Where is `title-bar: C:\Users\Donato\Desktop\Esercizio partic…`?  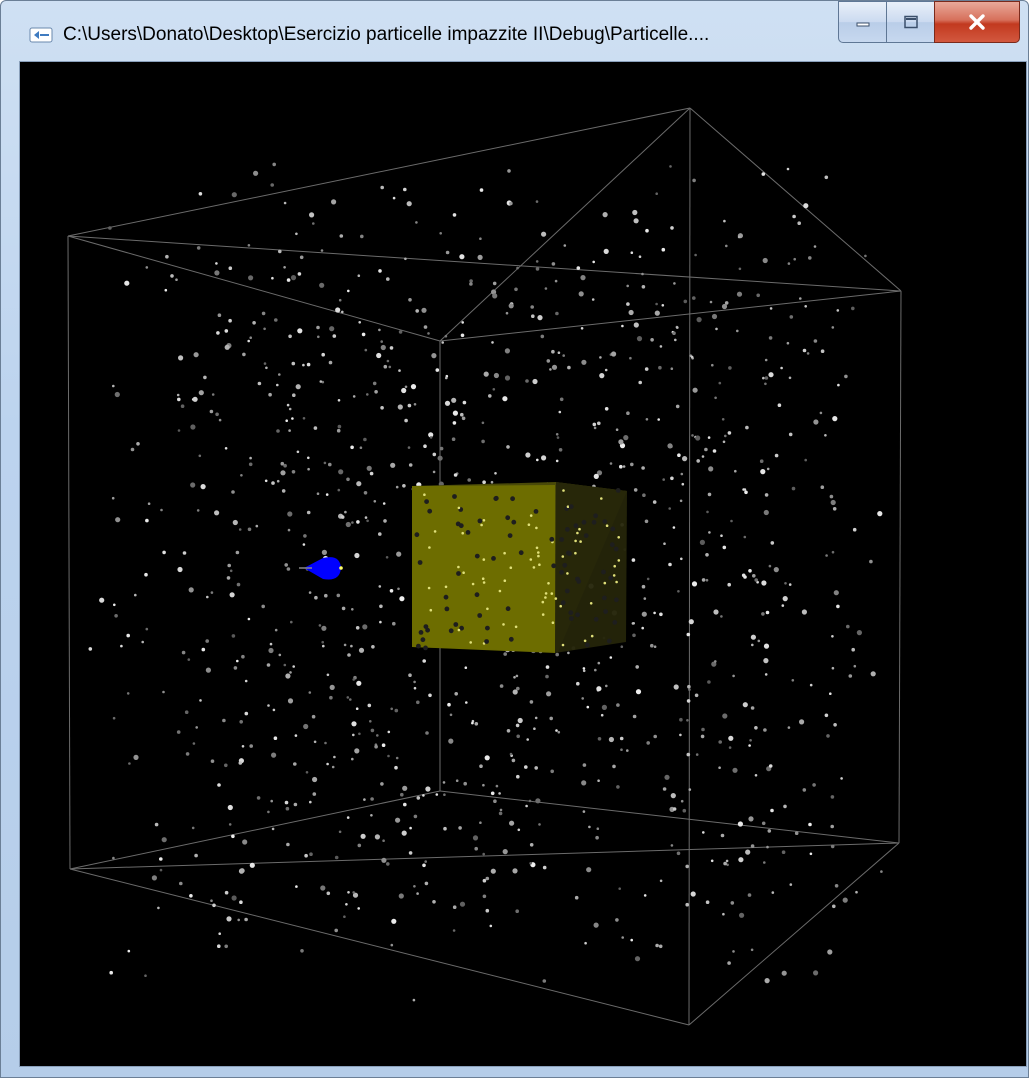
title-bar: C:\Users\Donato\Desktop\Esercizio partic… is located at coordinates (514, 31).